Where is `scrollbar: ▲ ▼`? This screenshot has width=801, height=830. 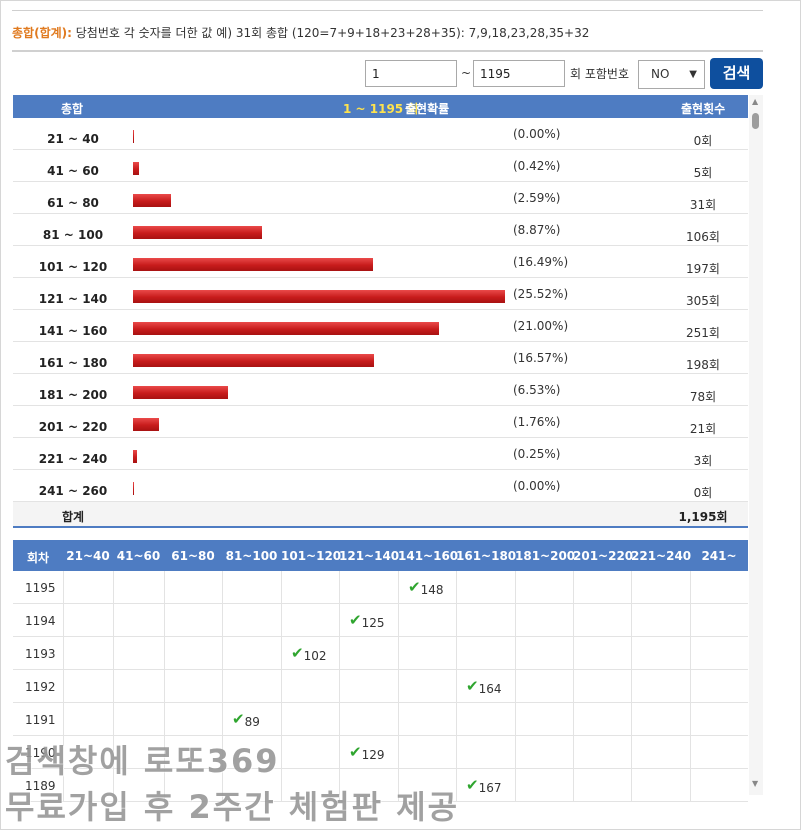
scrollbar: ▲ ▼ is located at coordinates (756, 445).